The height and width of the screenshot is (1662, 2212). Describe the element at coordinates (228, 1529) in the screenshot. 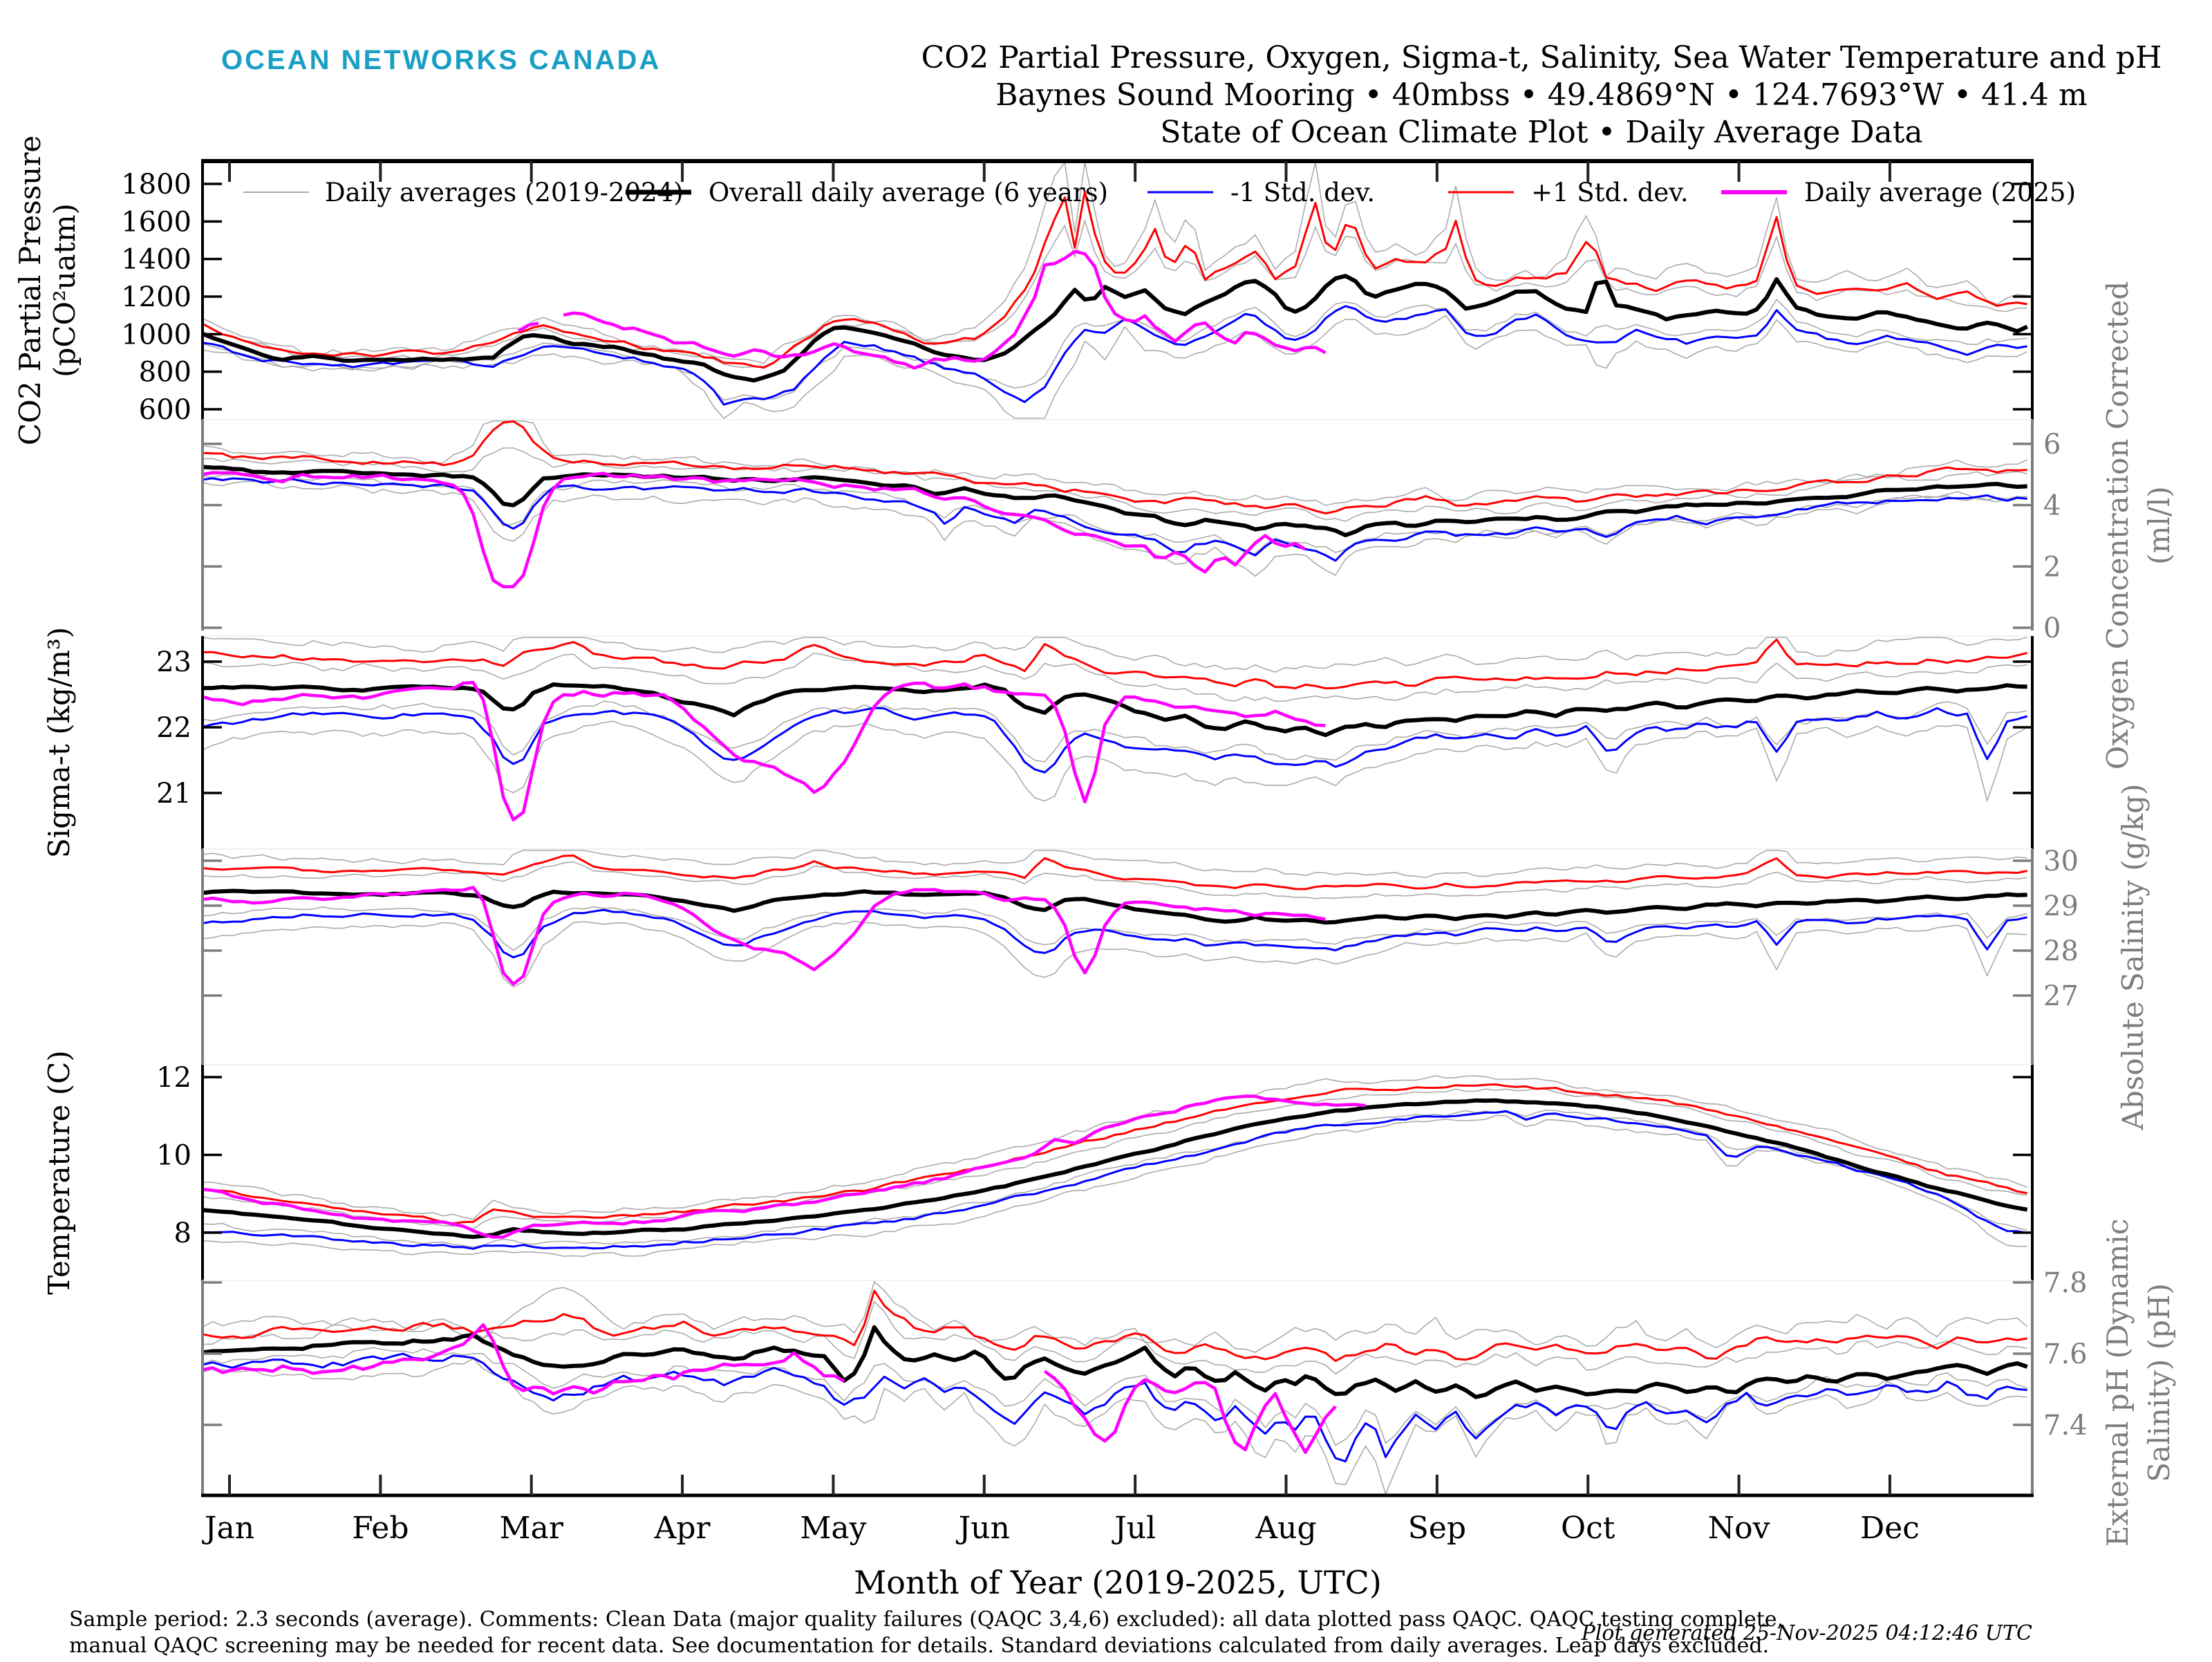

I see `month-label-jan: Jan` at that location.